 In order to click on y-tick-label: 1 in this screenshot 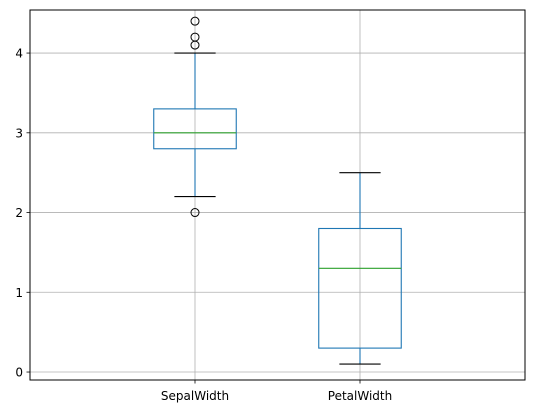, I will do `click(19, 293)`.